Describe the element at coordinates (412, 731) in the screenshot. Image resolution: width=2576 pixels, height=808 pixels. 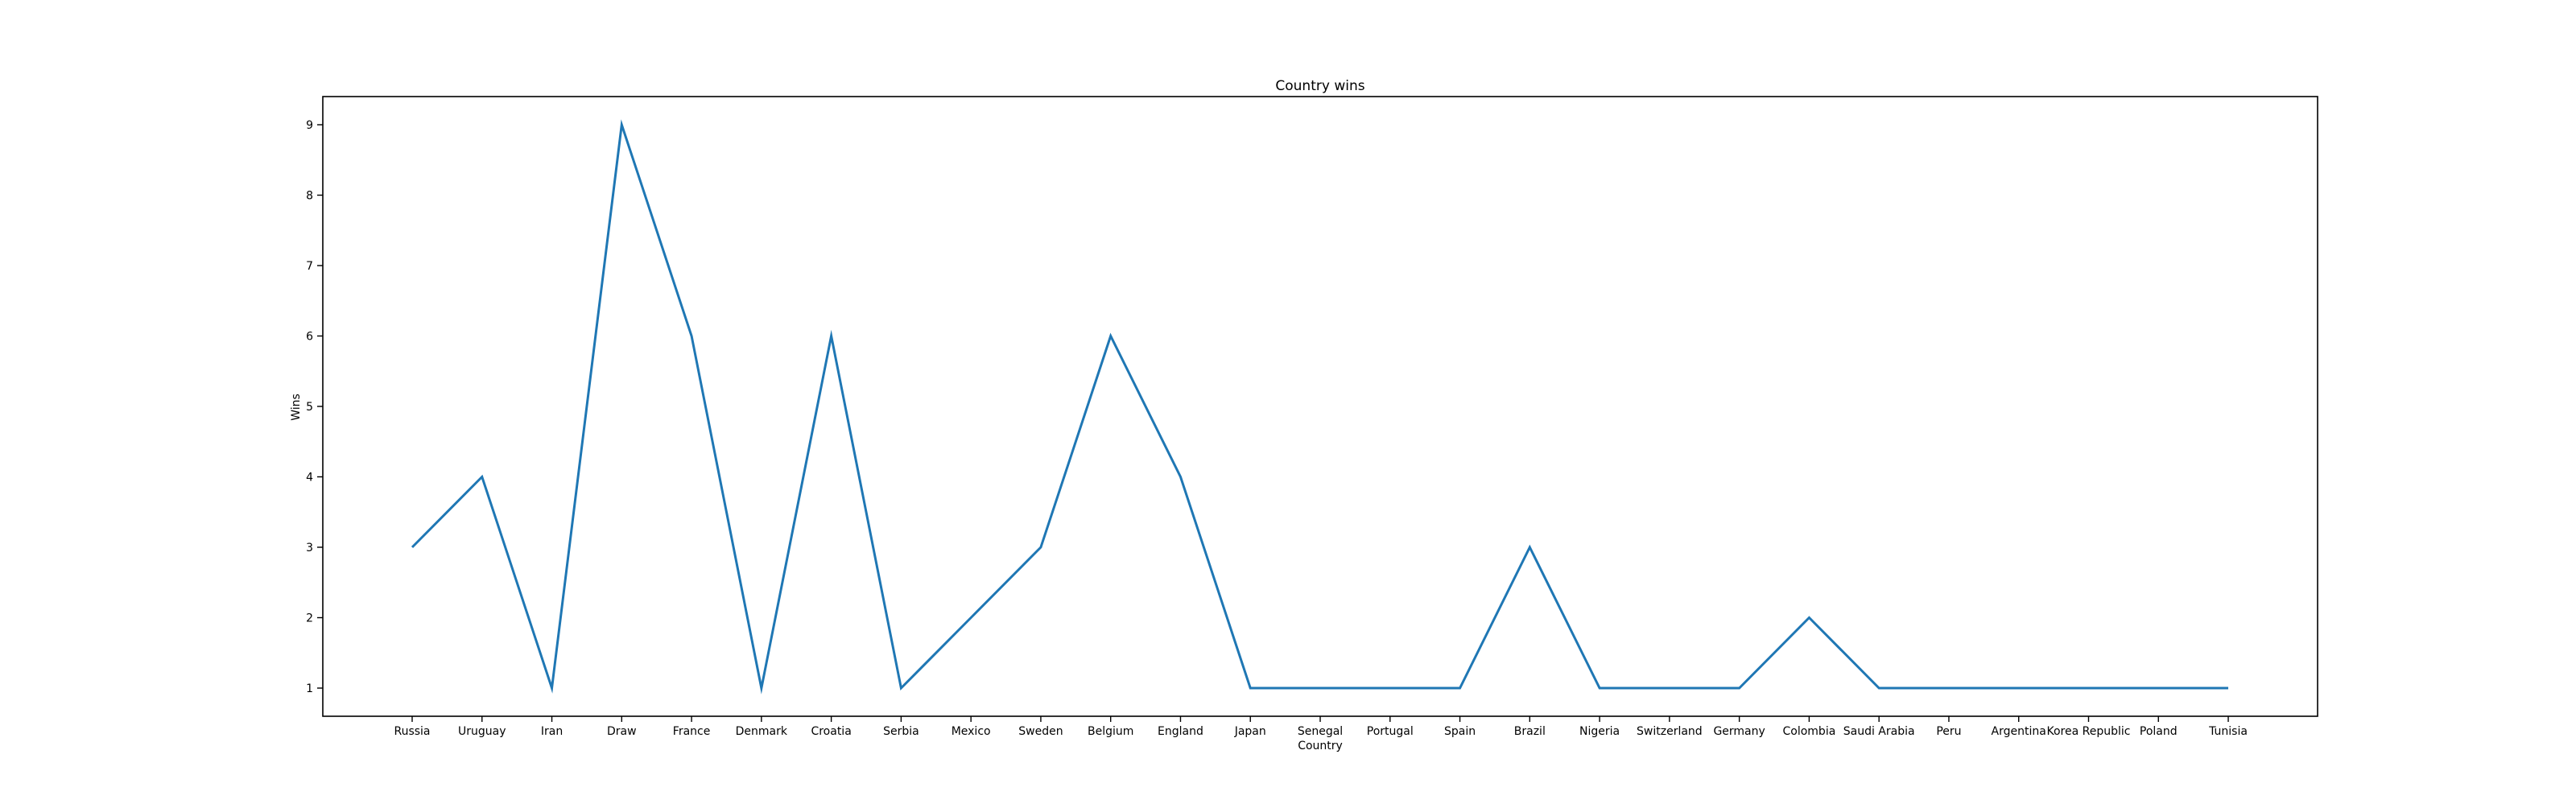
I see `x-tick-label: Russia` at that location.